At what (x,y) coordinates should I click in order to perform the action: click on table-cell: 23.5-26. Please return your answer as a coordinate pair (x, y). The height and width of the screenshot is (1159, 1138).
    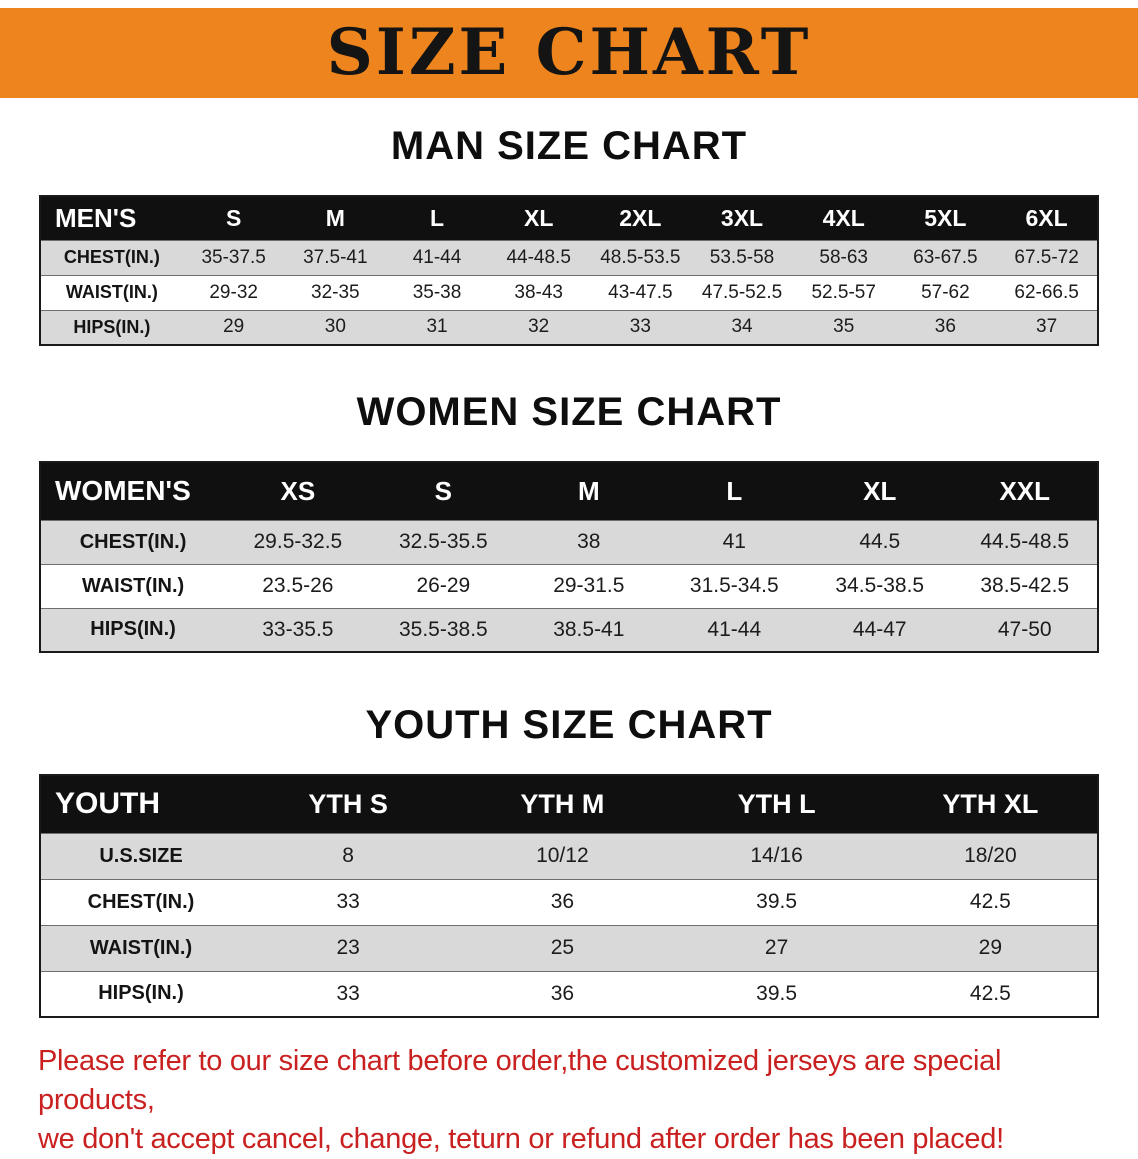
    Looking at the image, I should click on (298, 585).